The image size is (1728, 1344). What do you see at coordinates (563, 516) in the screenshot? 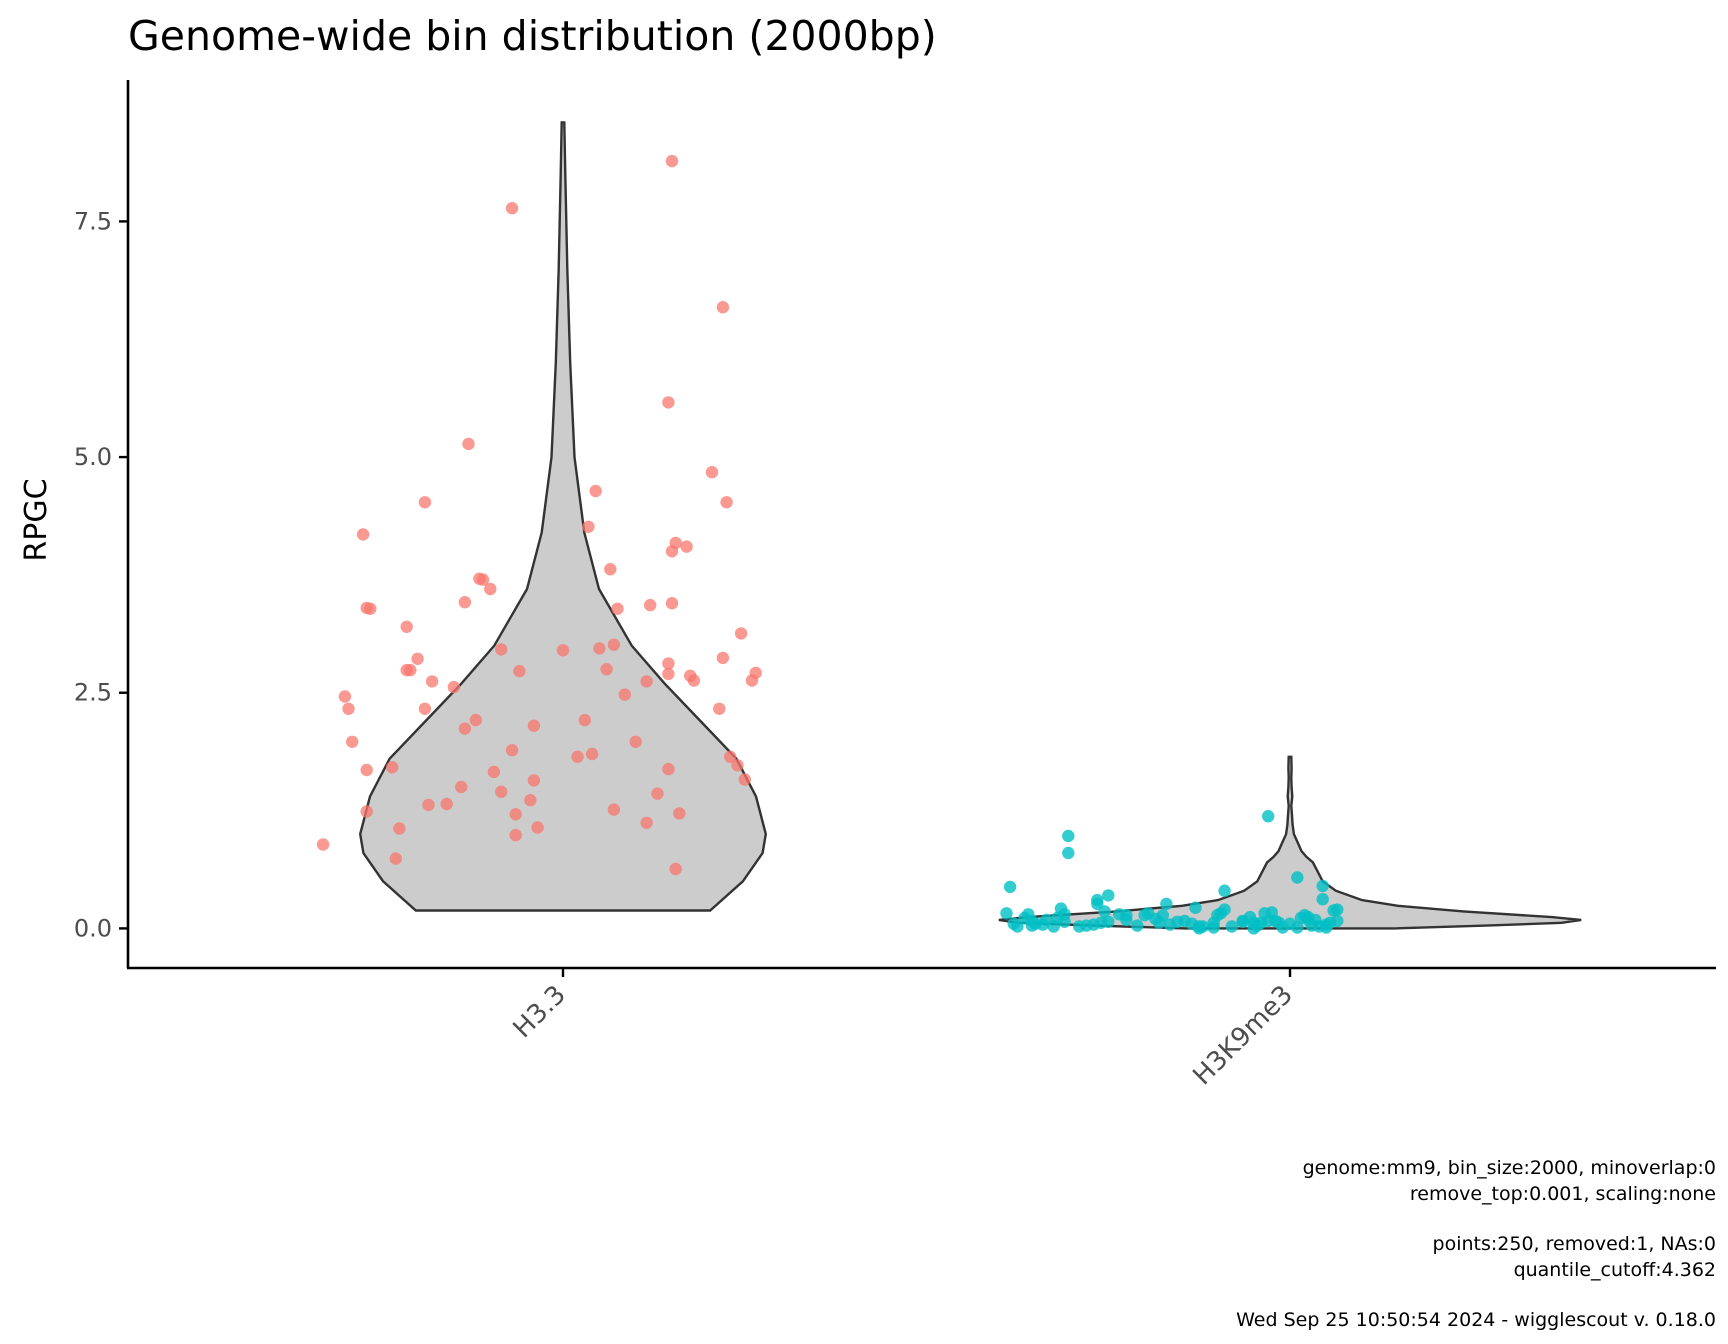
I see `violin-h33` at bounding box center [563, 516].